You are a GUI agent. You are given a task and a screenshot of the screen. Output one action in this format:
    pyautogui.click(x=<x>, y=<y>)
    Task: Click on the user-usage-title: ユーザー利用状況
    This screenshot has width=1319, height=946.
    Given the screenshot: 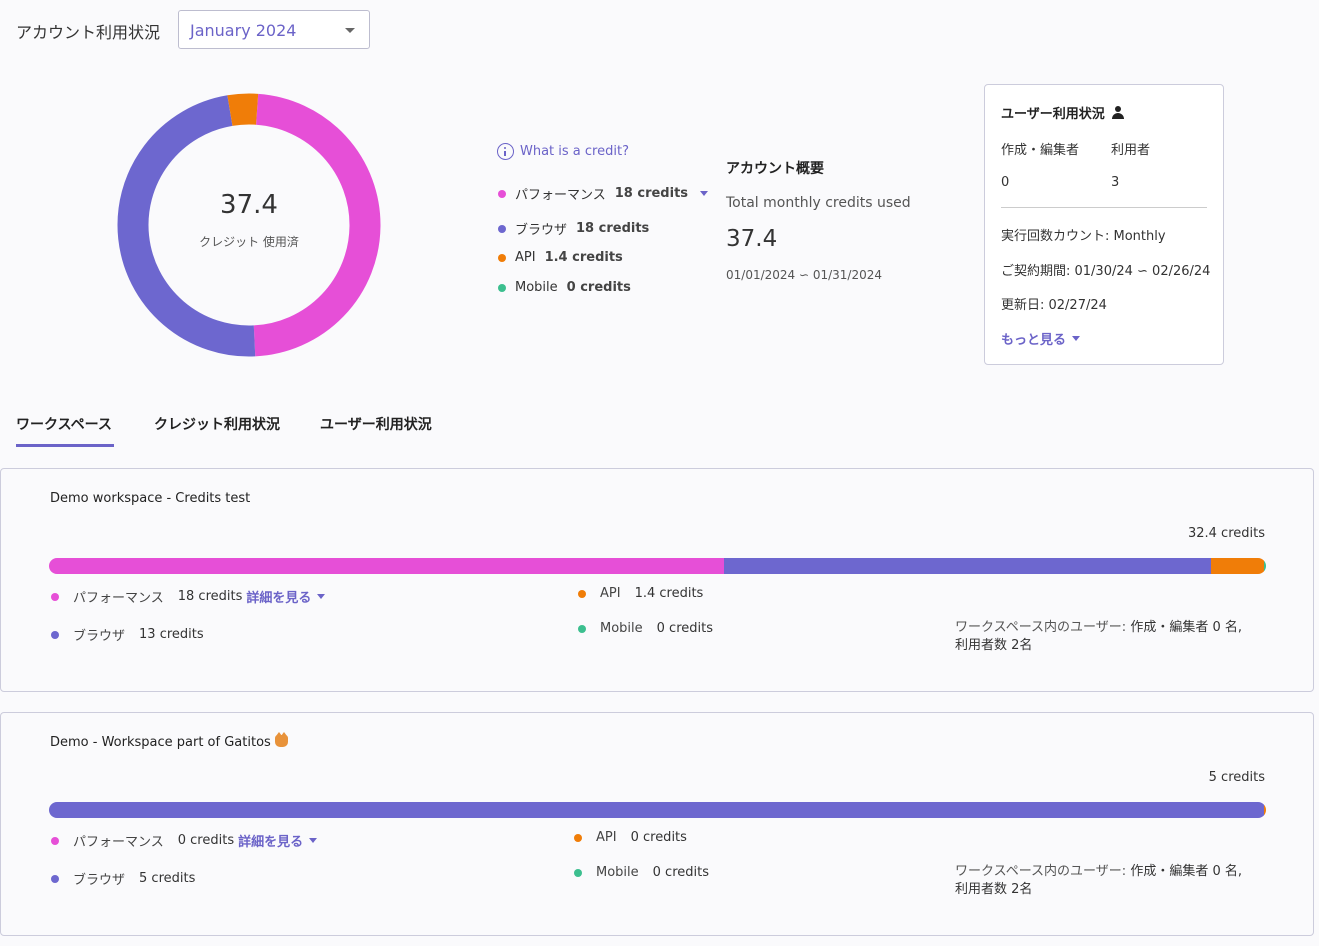 What is the action you would take?
    pyautogui.click(x=1063, y=112)
    